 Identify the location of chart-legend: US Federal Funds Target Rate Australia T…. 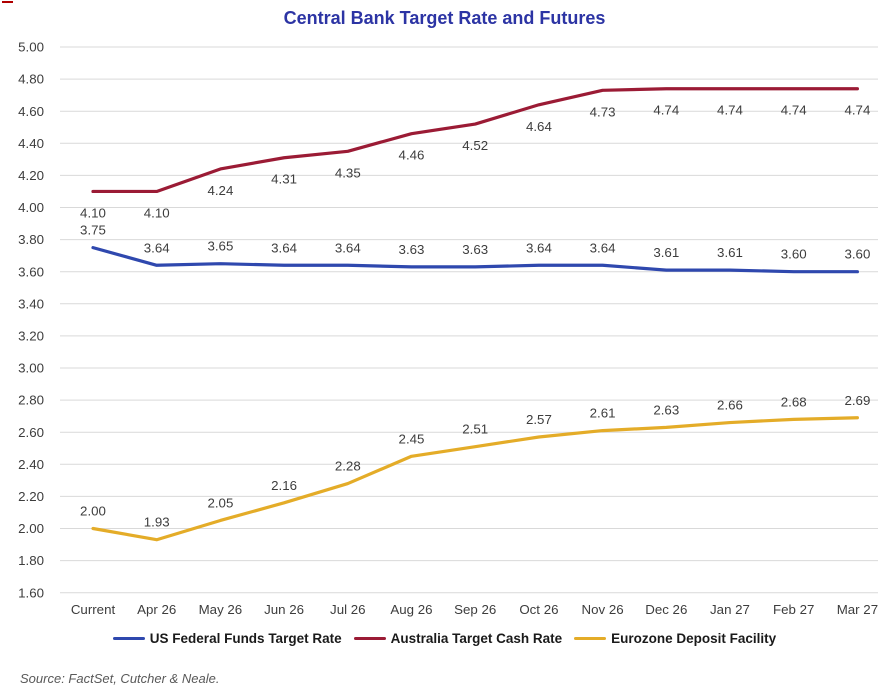
(444, 638).